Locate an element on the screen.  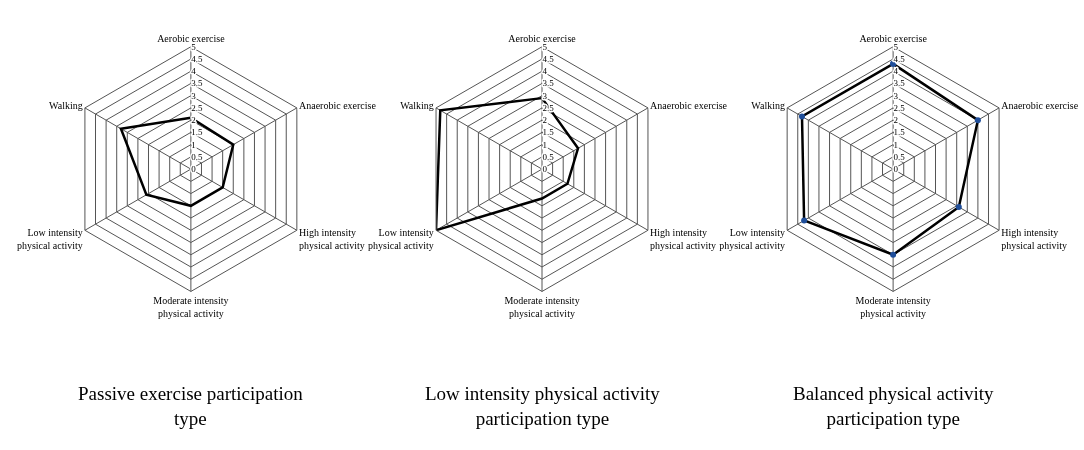
text: Low intensity physical activity participation type is located at coordinates (543, 406).